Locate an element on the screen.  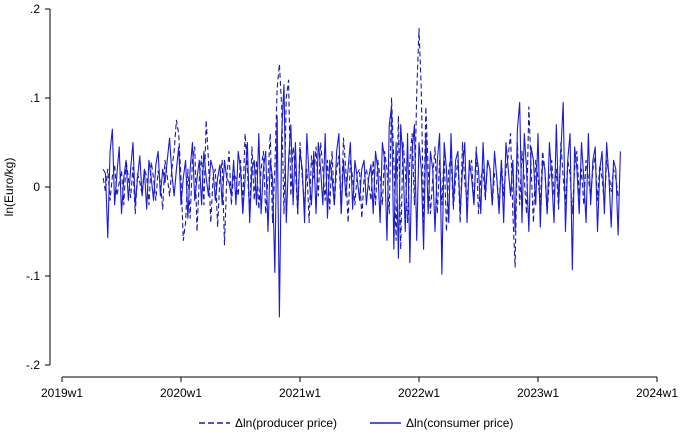
y-tick-label: -.1 is located at coordinates (33, 276).